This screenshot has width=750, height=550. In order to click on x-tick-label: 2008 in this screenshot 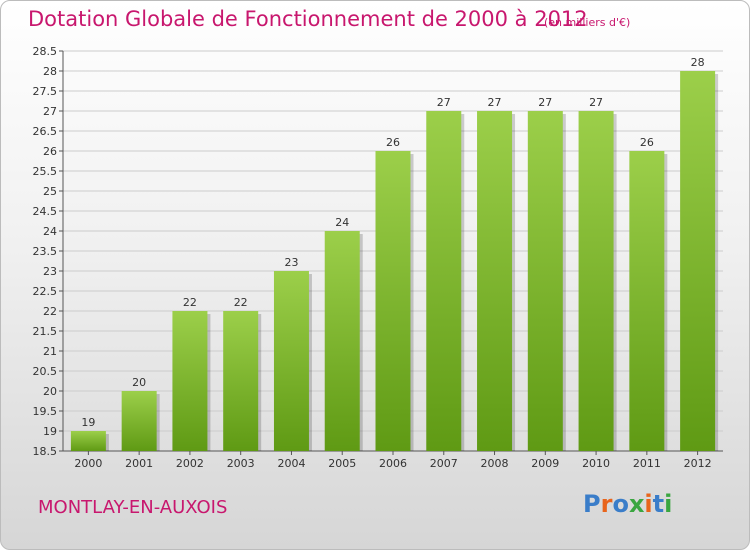, I will do `click(495, 463)`.